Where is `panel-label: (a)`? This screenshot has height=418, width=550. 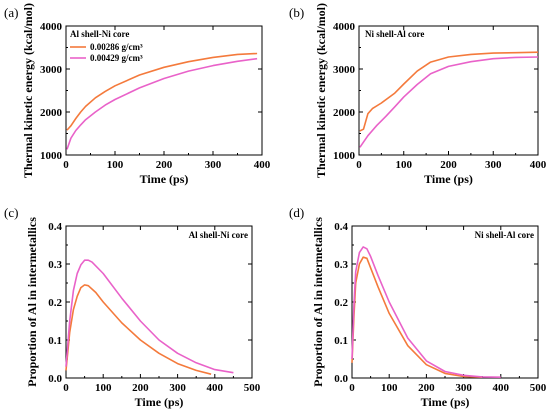 panel-label: (a) is located at coordinates (11, 12).